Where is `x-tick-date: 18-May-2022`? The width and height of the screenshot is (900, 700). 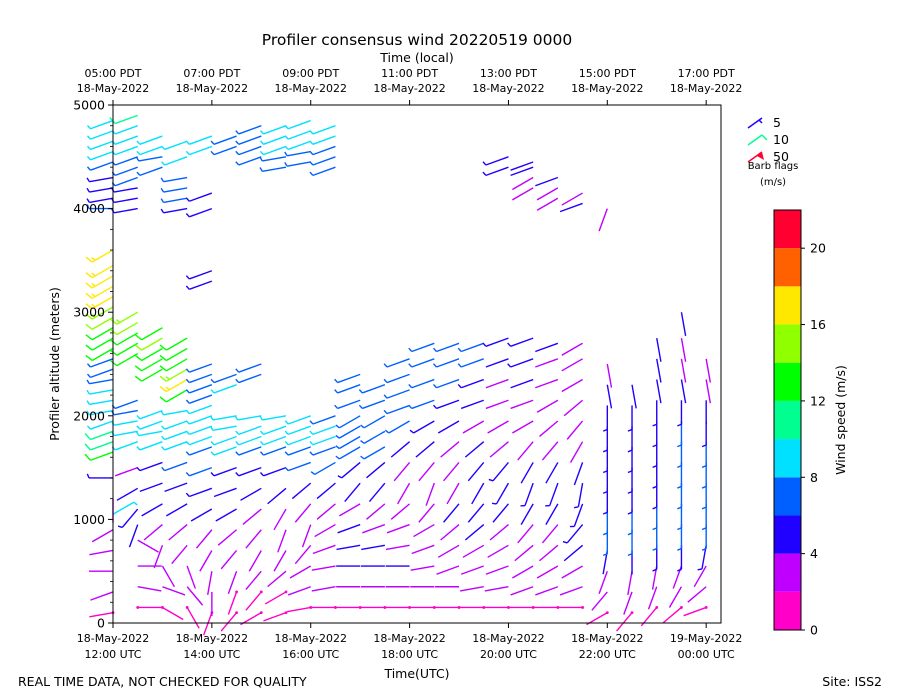 x-tick-date: 18-May-2022 is located at coordinates (310, 638).